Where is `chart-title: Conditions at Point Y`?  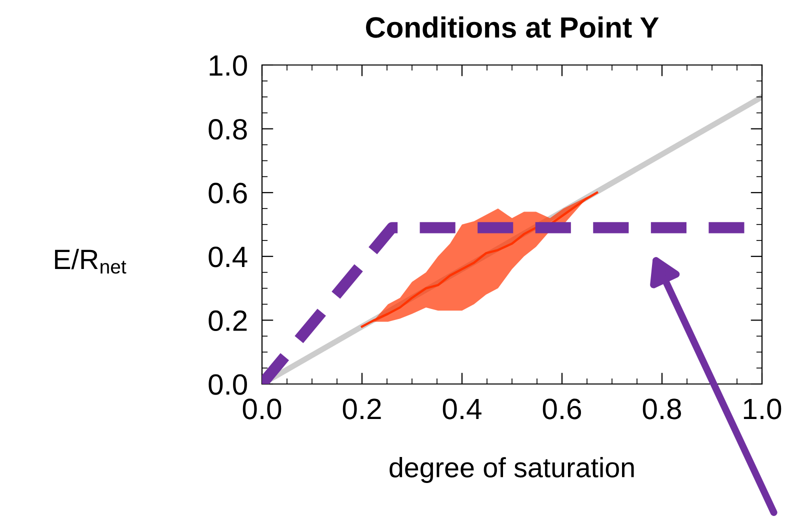
chart-title: Conditions at Point Y is located at coordinates (512, 27).